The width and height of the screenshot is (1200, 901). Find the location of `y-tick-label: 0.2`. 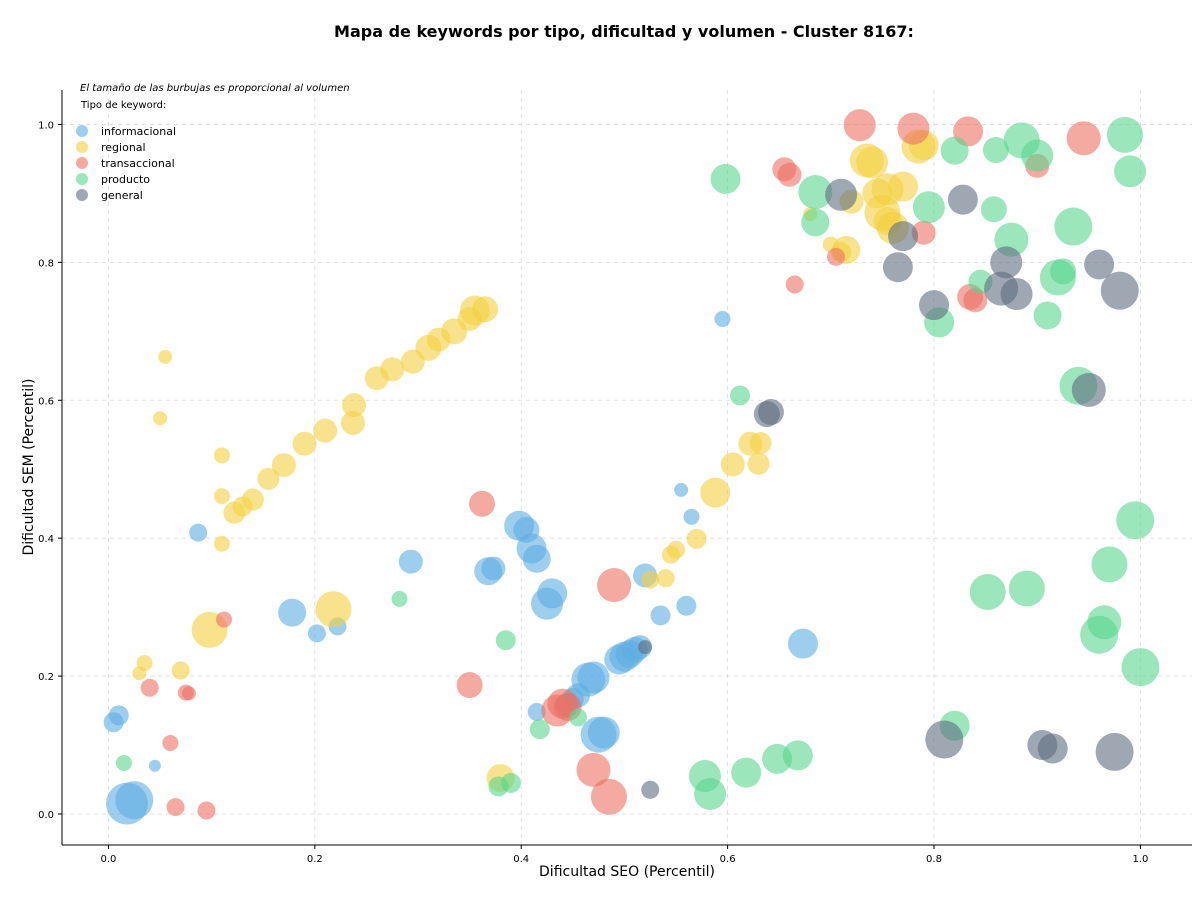

y-tick-label: 0.2 is located at coordinates (46, 677).